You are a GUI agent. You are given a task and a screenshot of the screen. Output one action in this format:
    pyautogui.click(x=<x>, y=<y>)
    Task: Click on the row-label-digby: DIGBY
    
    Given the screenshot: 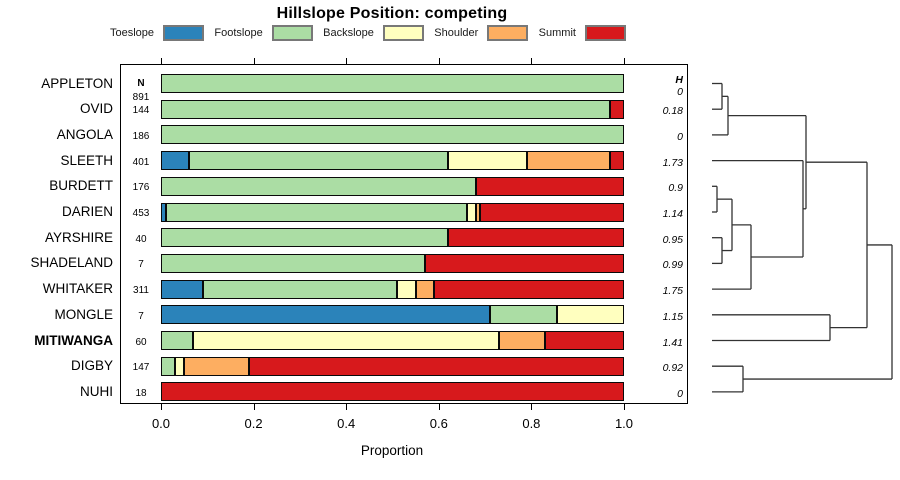 What is the action you would take?
    pyautogui.click(x=91, y=366)
    